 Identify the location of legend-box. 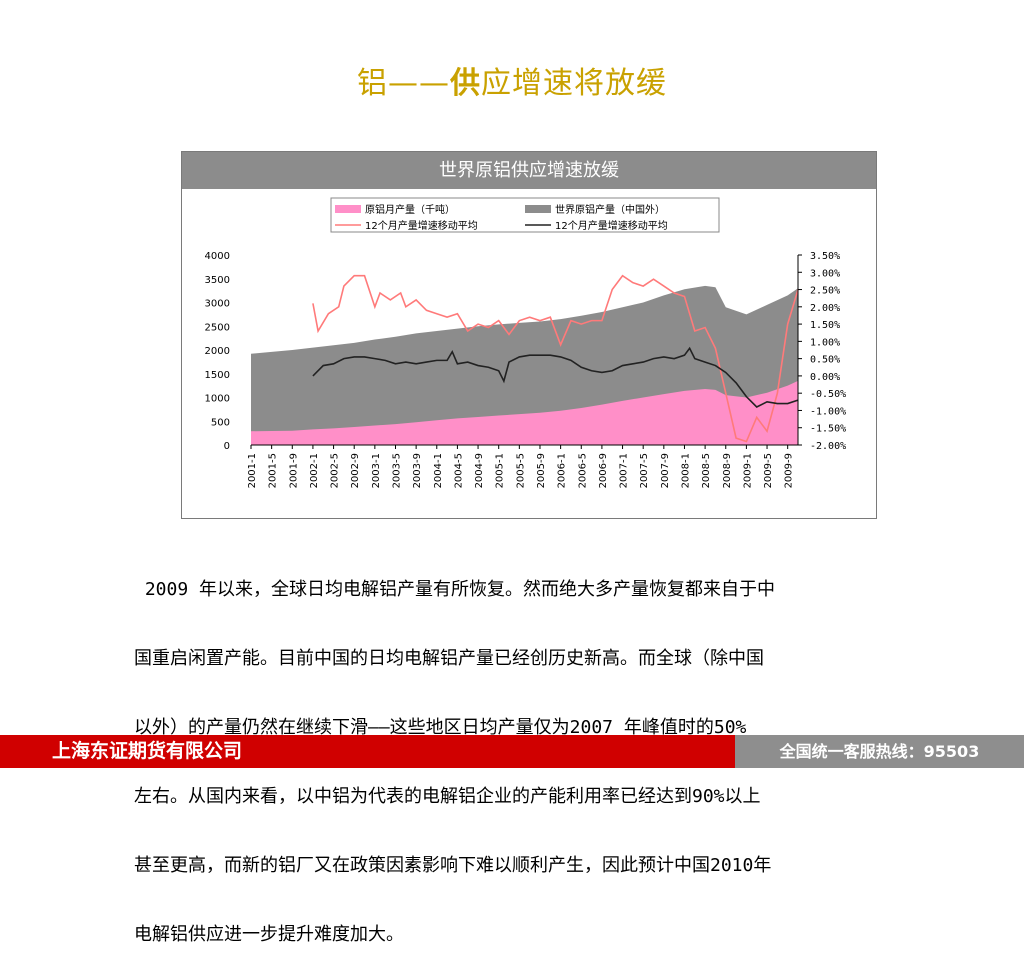
(525, 215).